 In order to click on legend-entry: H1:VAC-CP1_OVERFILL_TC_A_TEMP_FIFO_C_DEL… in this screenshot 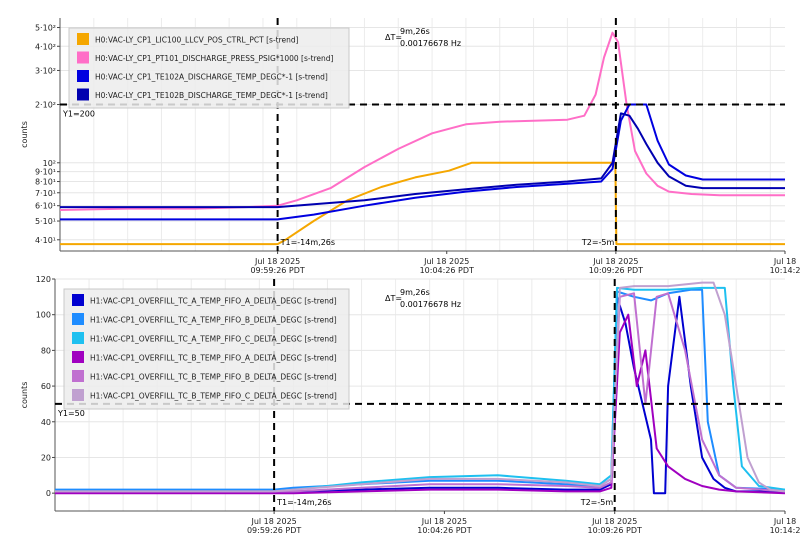, I will do `click(213, 339)`.